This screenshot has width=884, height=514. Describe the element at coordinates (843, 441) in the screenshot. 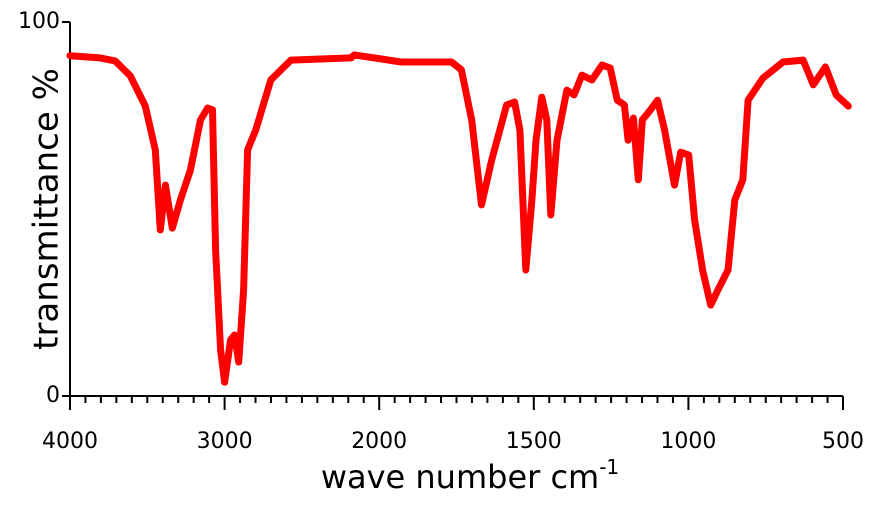

I see `x-tick-label: 500` at that location.